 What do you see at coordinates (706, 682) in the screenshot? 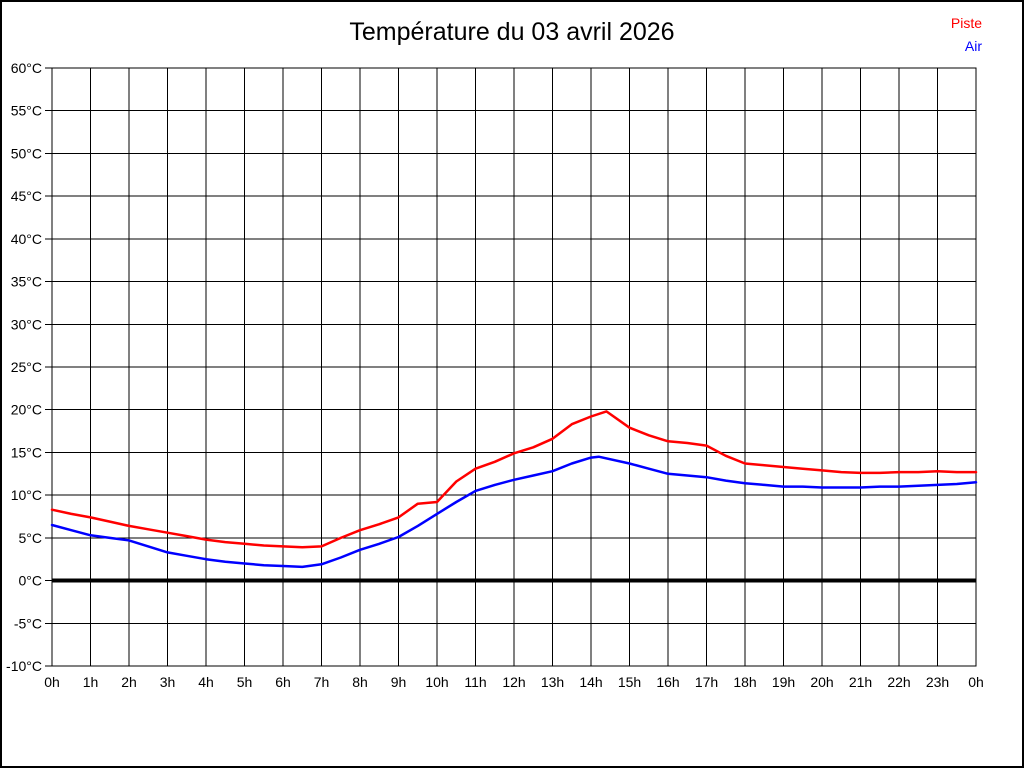
I see `x-tick-label: 17h` at bounding box center [706, 682].